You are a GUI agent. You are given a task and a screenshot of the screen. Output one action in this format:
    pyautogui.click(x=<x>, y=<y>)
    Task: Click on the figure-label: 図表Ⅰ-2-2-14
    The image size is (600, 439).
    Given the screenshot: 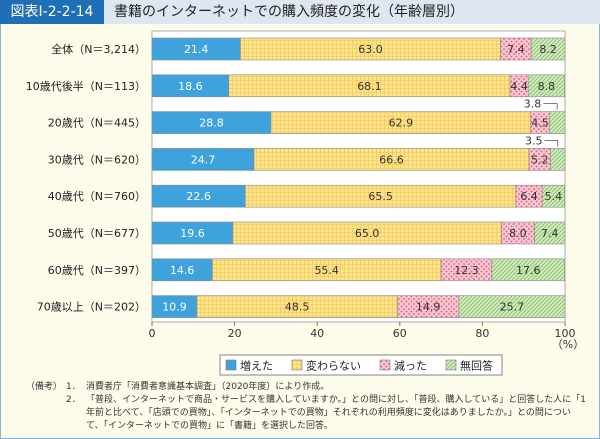 What is the action you would take?
    pyautogui.click(x=52, y=12)
    